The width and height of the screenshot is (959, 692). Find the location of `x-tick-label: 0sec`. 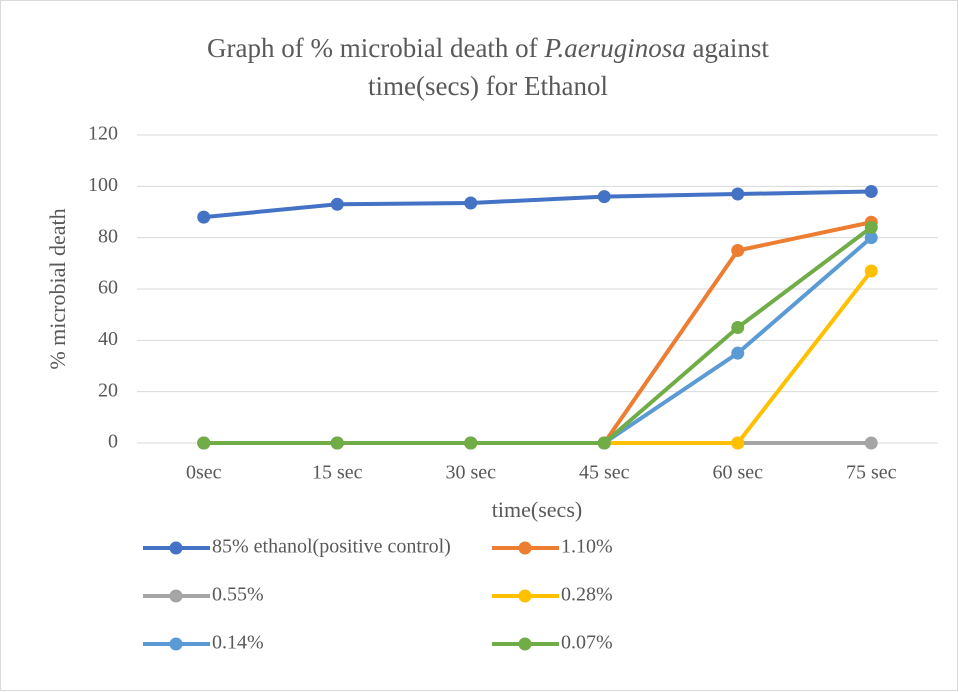

x-tick-label: 0sec is located at coordinates (204, 473).